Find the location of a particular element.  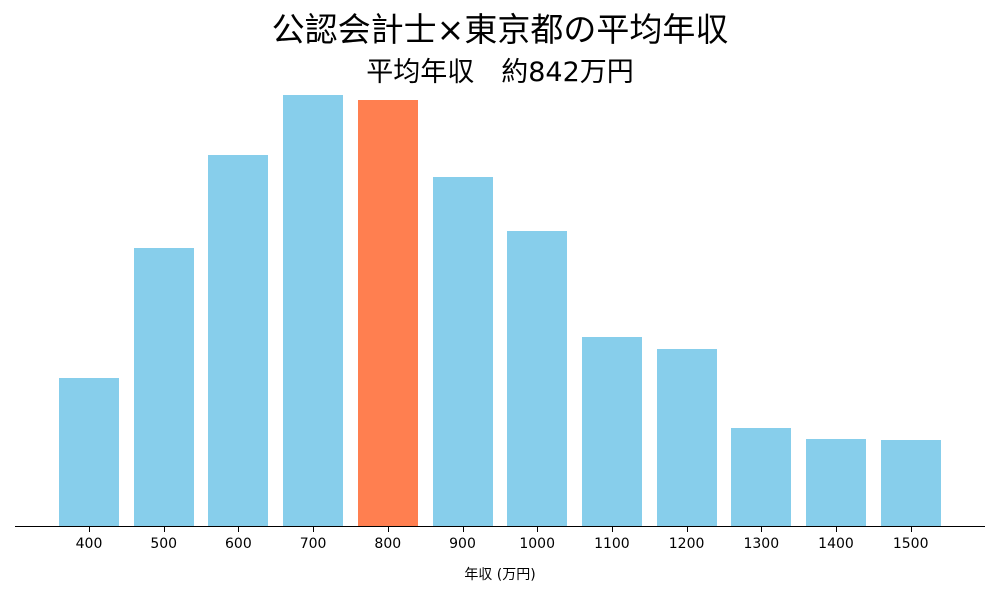

x-tick-label: 400 is located at coordinates (89, 544).